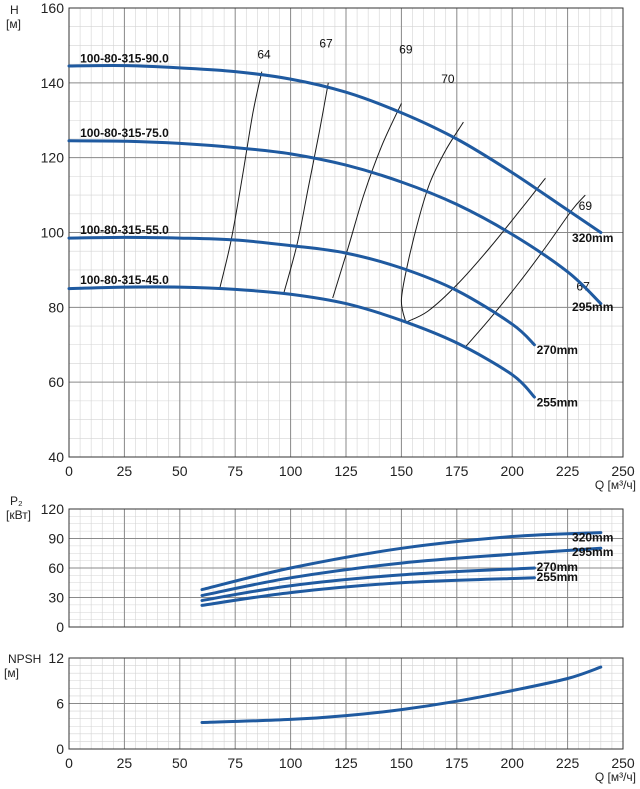 The image size is (640, 789). What do you see at coordinates (56, 658) in the screenshot?
I see `y-tick-label: 12` at bounding box center [56, 658].